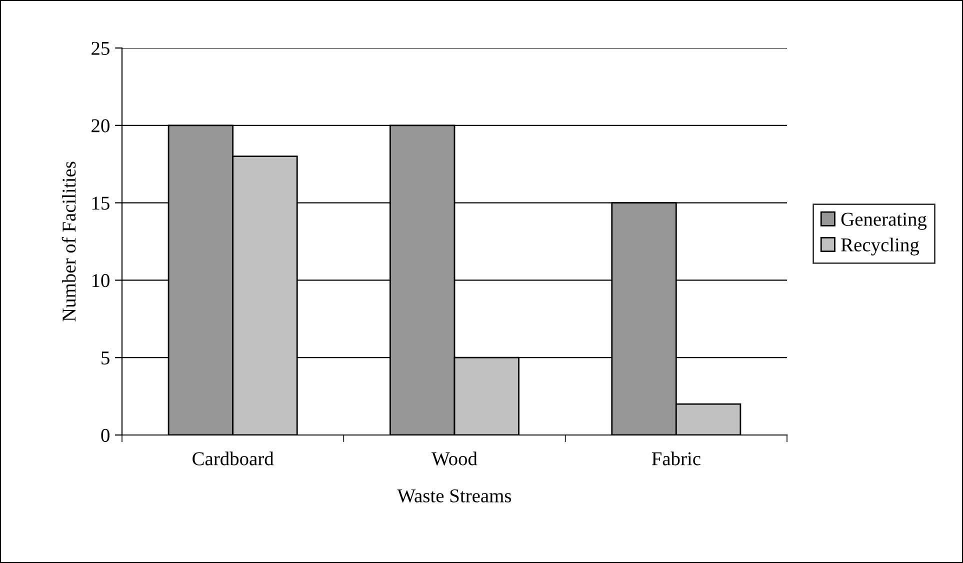  I want to click on x-tick-label: Wood, so click(455, 459).